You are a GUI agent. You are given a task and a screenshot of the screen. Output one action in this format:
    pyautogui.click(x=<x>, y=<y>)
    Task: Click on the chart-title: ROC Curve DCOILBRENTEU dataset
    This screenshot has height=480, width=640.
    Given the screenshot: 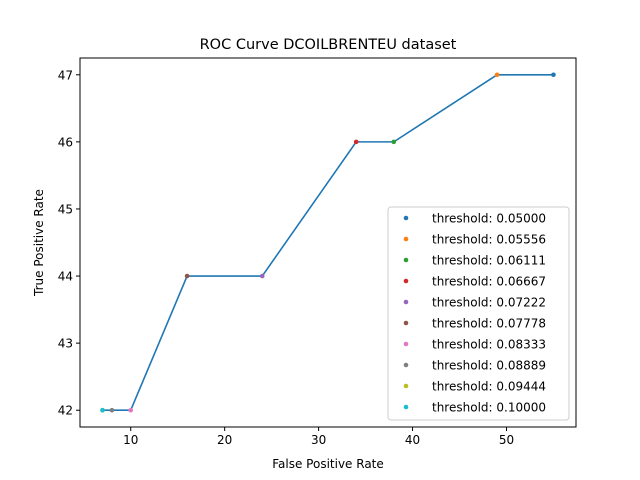 What is the action you would take?
    pyautogui.click(x=328, y=45)
    